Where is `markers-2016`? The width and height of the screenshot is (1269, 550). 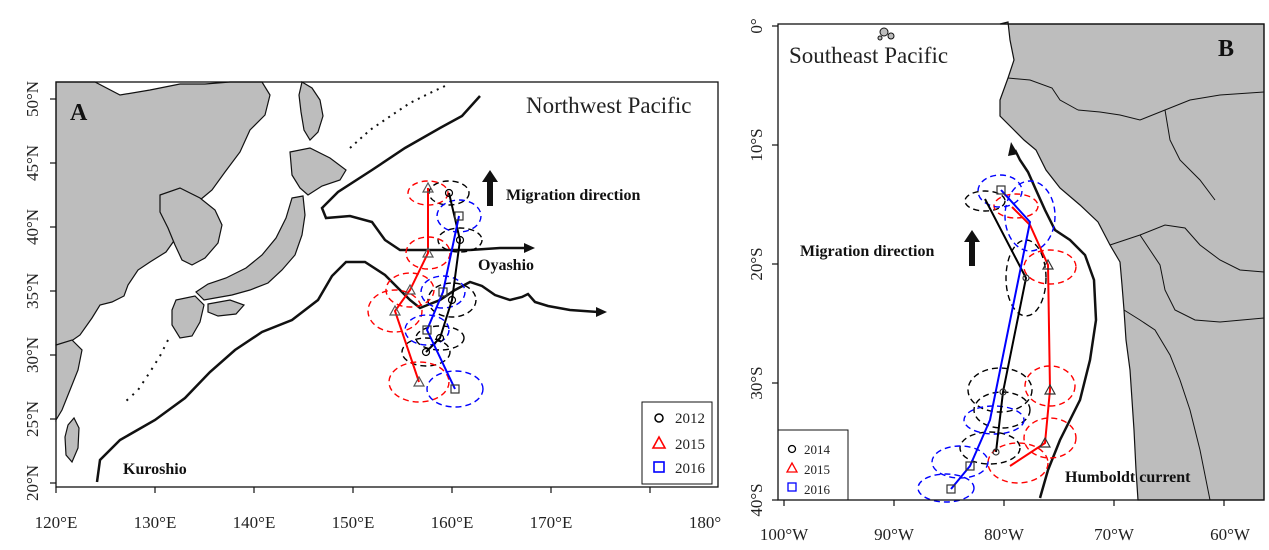
markers-2016 is located at coordinates (443, 302).